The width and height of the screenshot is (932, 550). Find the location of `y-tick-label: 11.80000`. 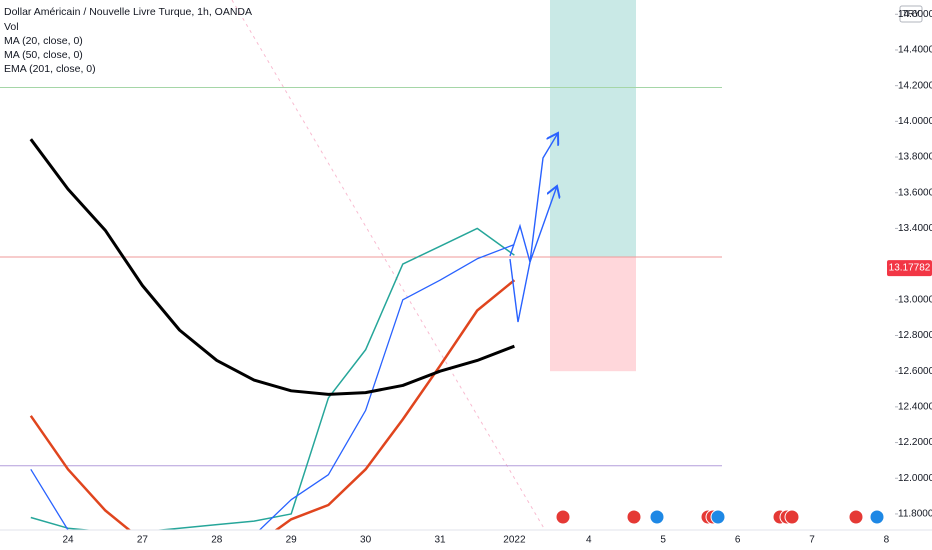

y-tick-label: 11.80000 is located at coordinates (915, 514).